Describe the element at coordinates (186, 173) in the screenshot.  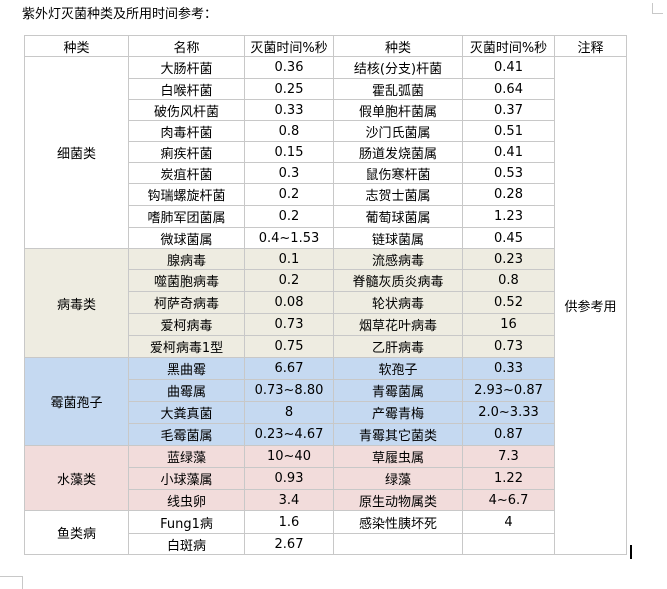
I see `organism-name: 炭疽杆菌` at that location.